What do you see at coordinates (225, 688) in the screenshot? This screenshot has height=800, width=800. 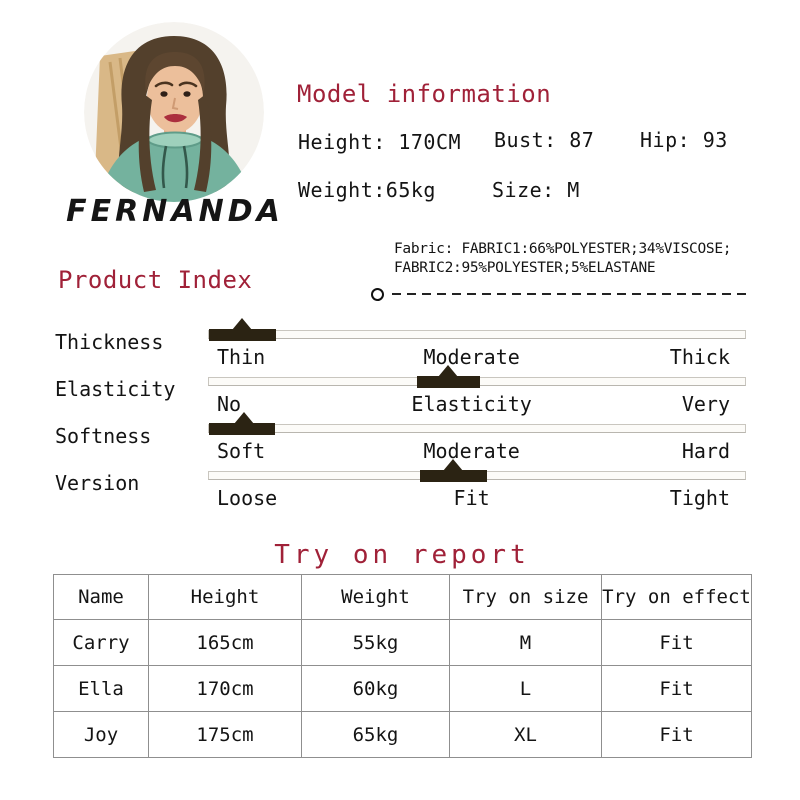 I see `cell-height: 170cm` at bounding box center [225, 688].